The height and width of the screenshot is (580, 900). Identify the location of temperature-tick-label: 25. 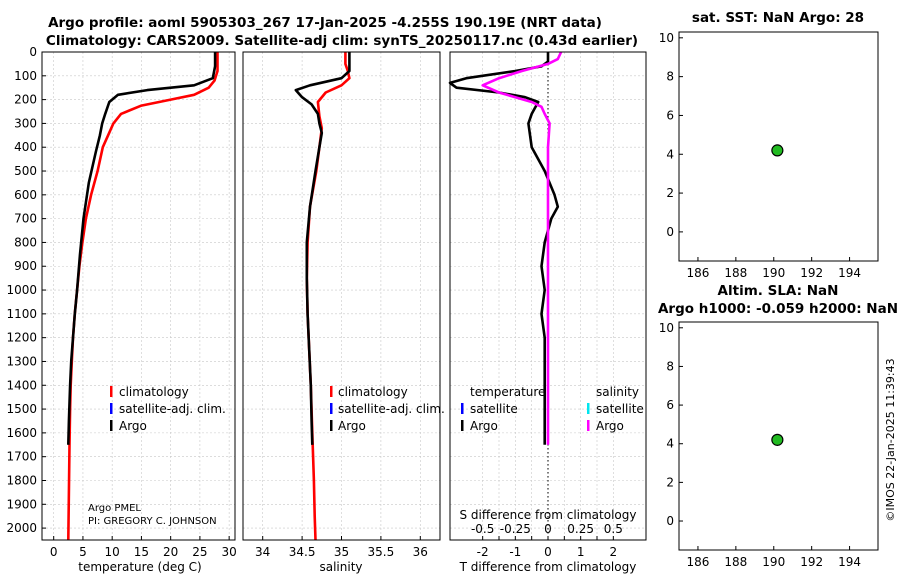
(199, 552).